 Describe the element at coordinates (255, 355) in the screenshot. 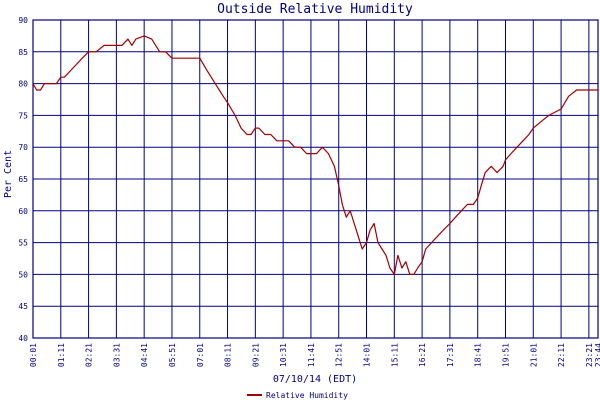

I see `x-tick-label: 09:21` at that location.